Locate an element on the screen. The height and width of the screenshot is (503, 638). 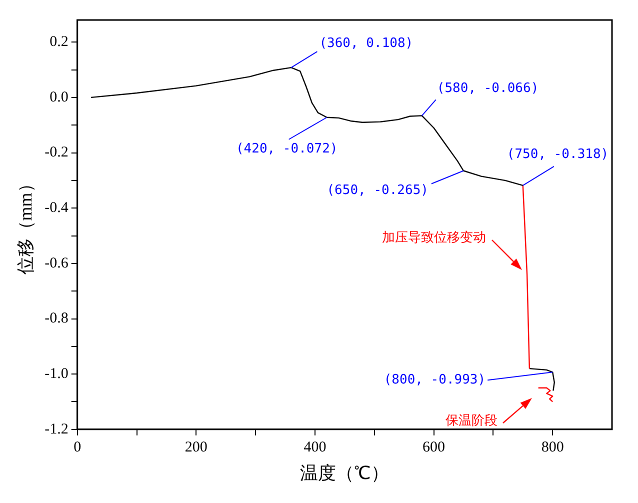
y-tick-label: -0.2 is located at coordinates (56, 152).